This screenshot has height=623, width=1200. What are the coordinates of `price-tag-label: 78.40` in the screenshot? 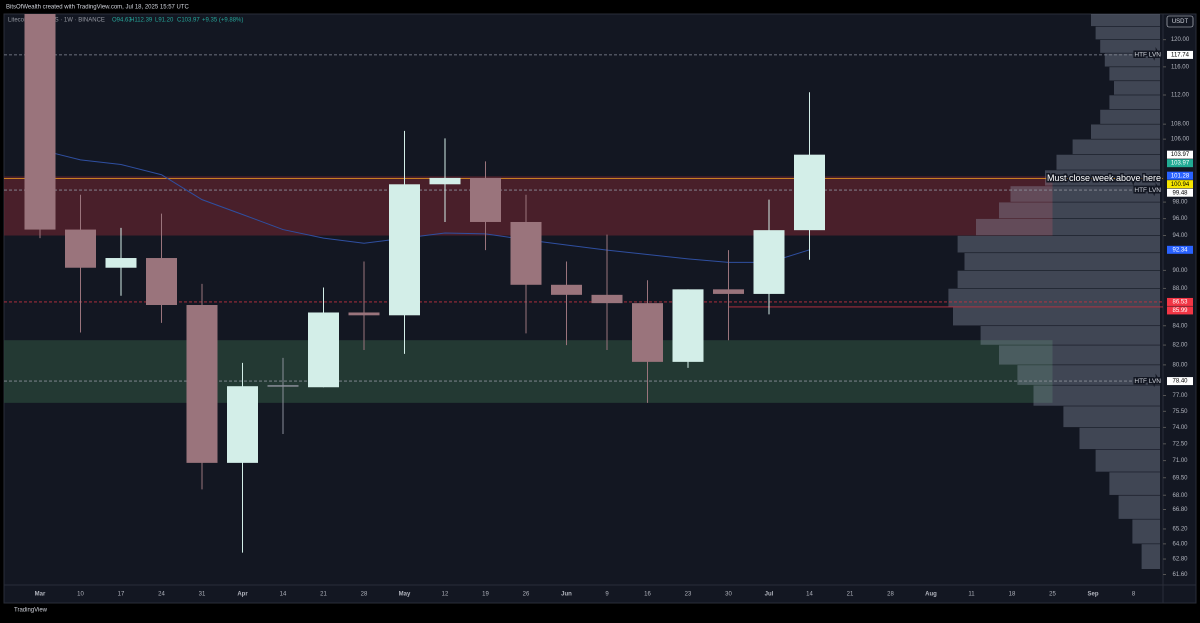 It's located at (1180, 382).